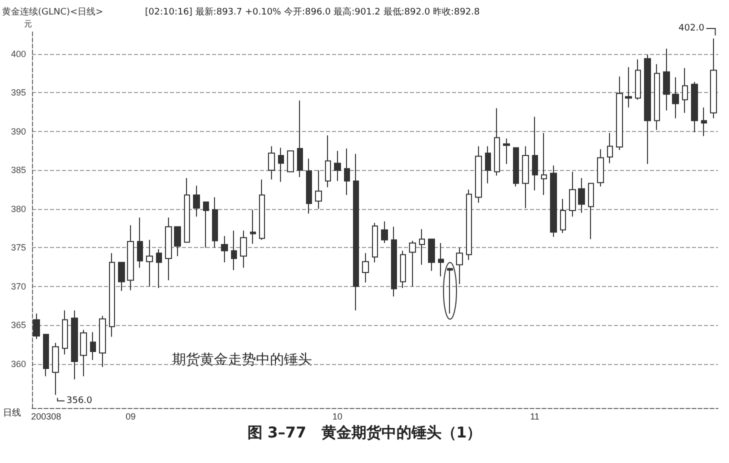 The image size is (729, 463). Describe the element at coordinates (18, 247) in the screenshot. I see `y-tick-label: 375` at that location.